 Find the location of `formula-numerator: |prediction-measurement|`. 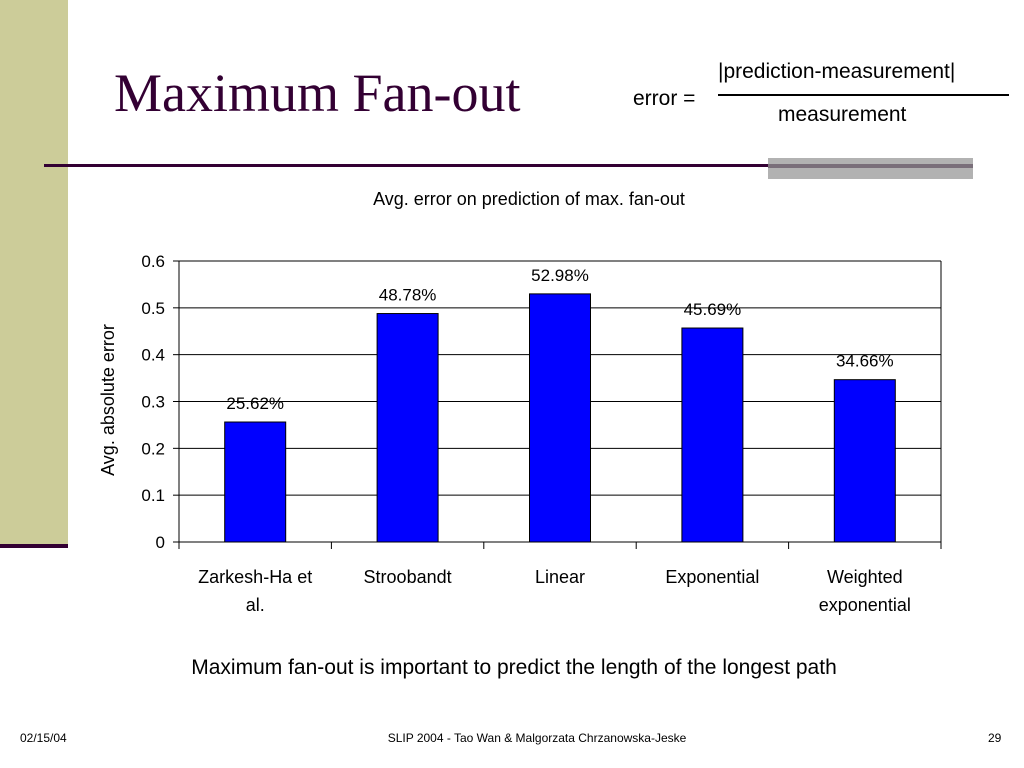

formula-numerator: |prediction-measurement| is located at coordinates (837, 71).